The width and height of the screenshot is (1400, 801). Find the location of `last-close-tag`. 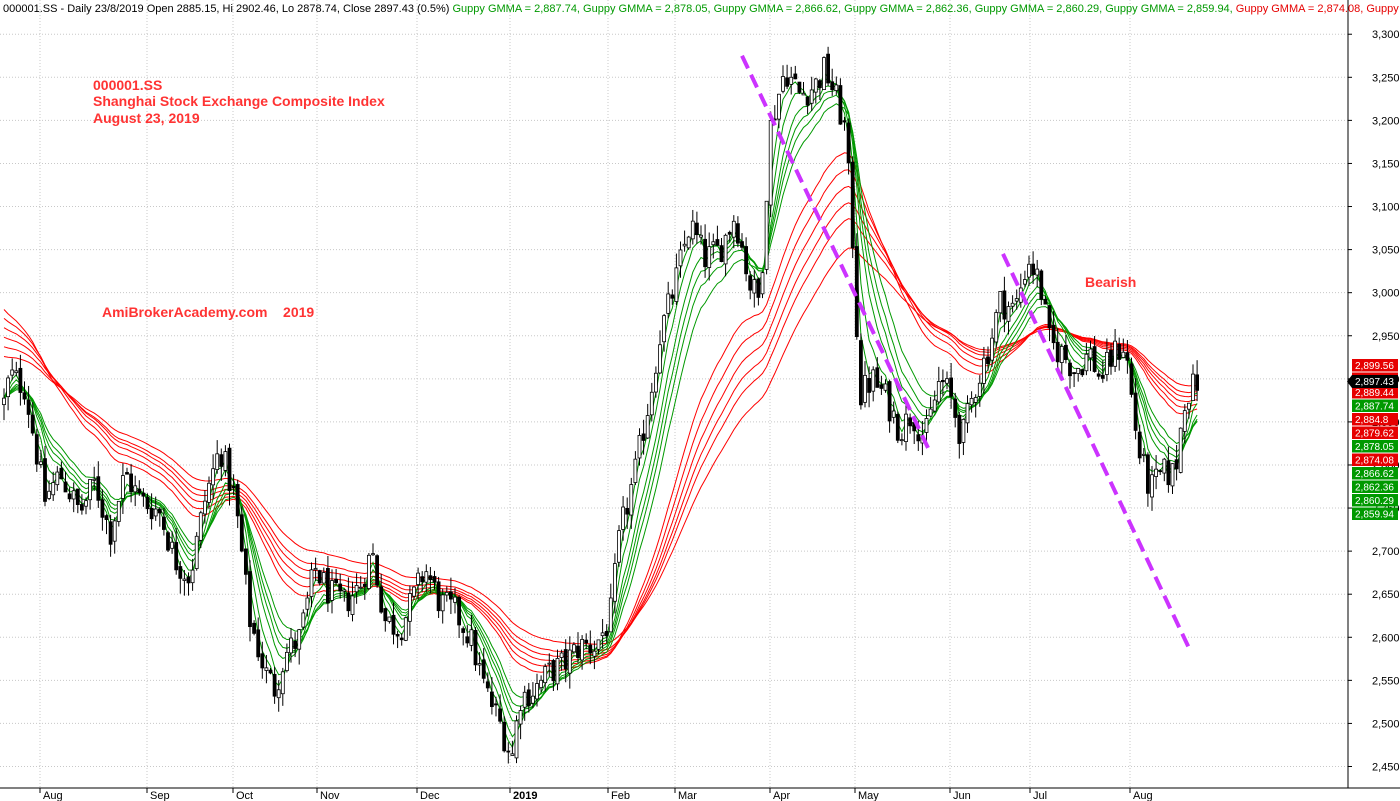

last-close-tag is located at coordinates (1372, 382).